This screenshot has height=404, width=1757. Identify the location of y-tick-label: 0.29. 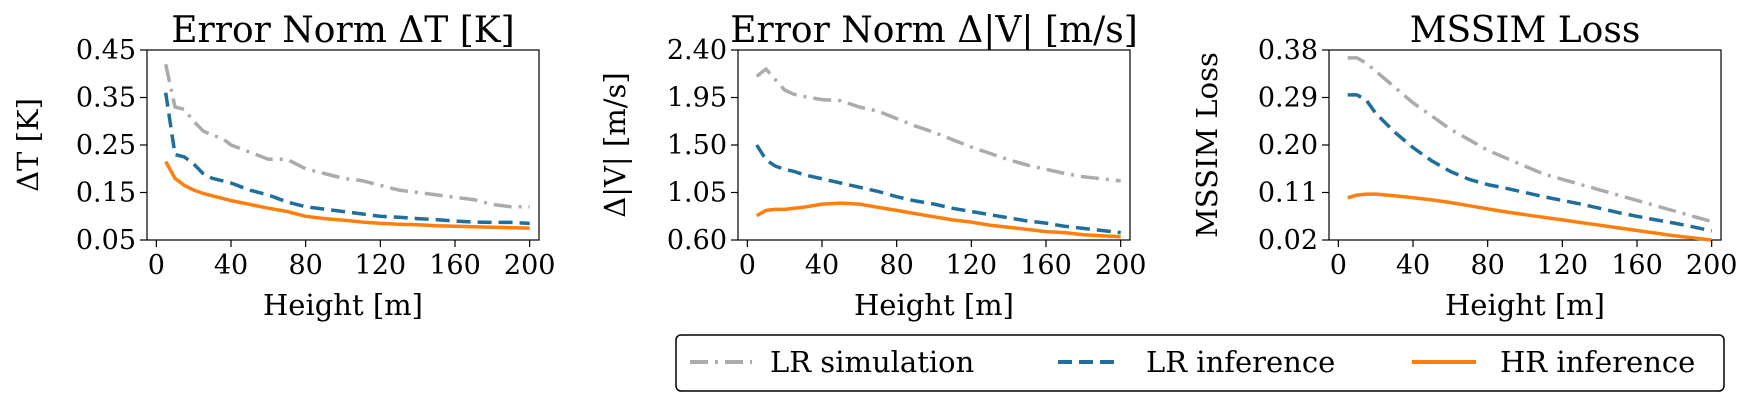
(1288, 98).